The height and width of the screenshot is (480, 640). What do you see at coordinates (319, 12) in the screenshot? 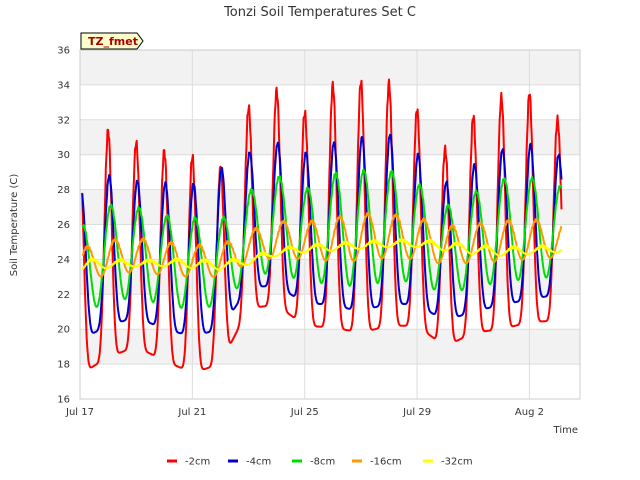
I see `chart-title: Tonzi Soil Temperatures Set C` at bounding box center [319, 12].